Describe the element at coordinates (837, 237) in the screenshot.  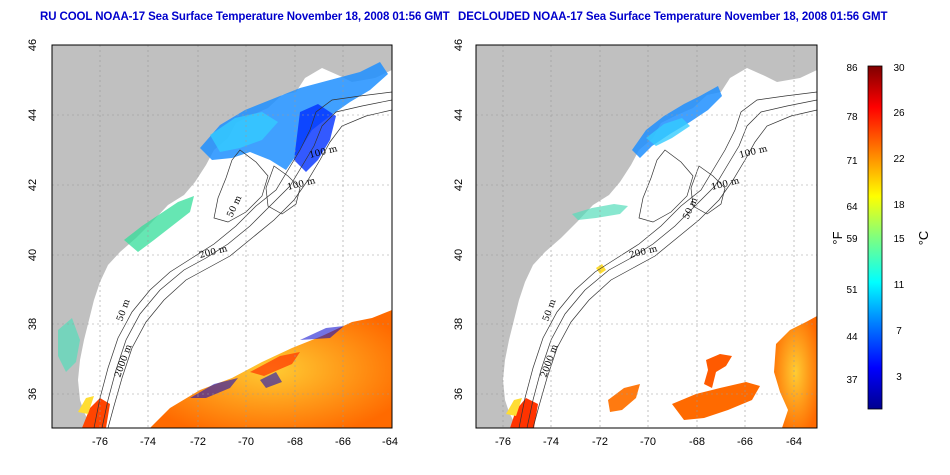
I see `fahrenheit-unit-label: °F` at that location.